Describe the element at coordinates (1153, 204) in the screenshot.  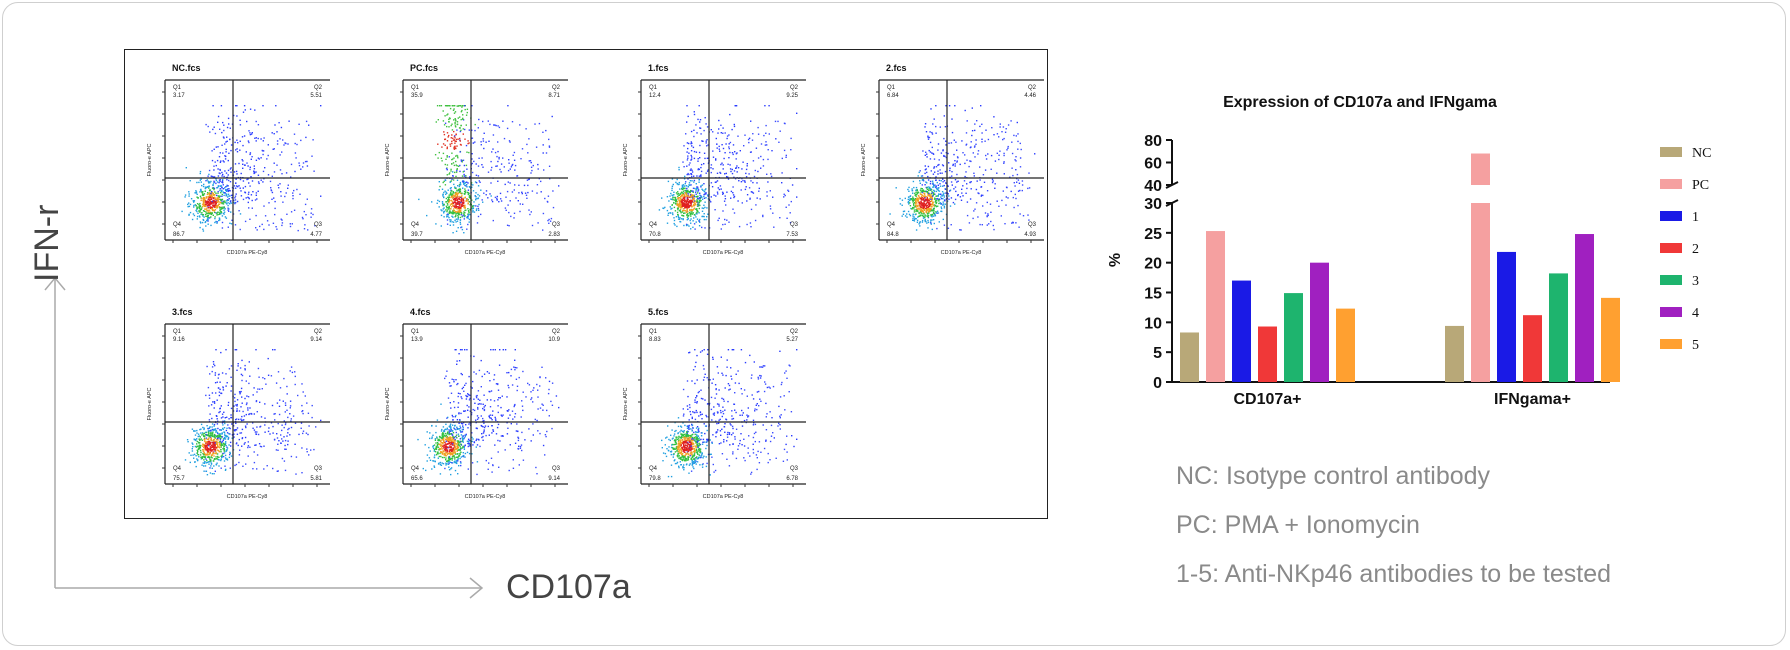
I see `y-tick-label: 30` at that location.